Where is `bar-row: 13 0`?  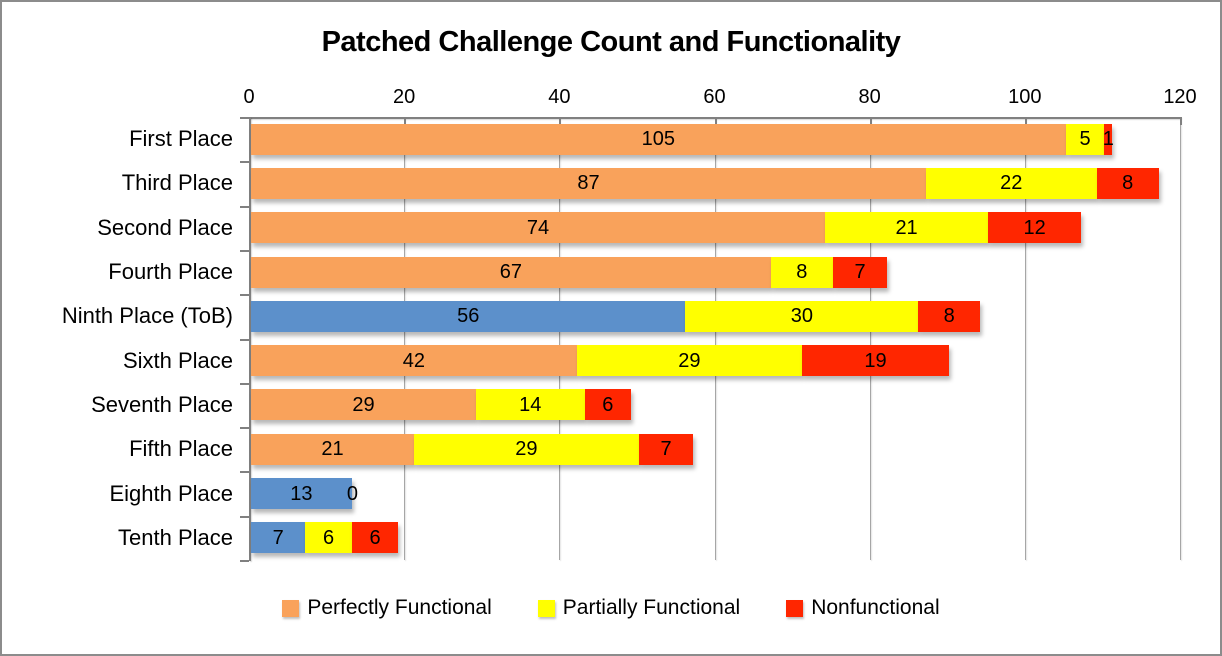
bar-row: 13 0 is located at coordinates (304, 494).